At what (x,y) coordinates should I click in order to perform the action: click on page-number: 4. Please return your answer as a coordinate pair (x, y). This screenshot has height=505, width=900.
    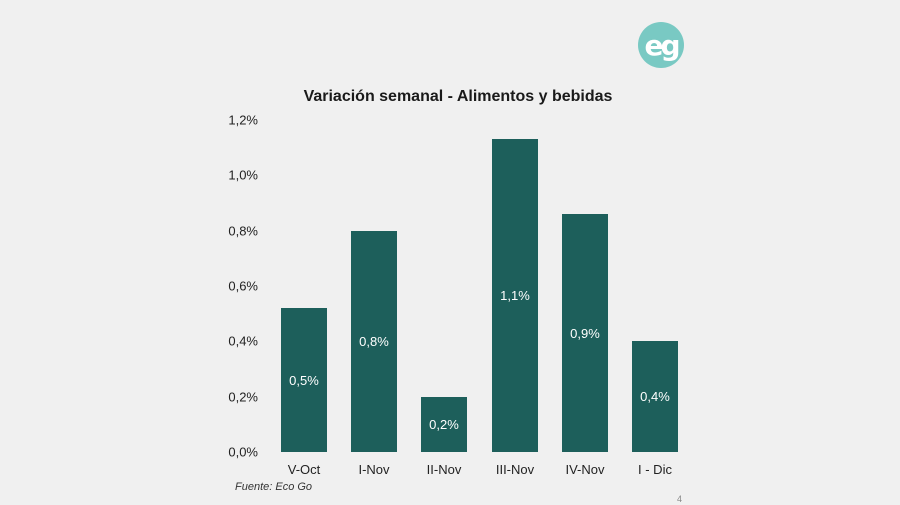
    Looking at the image, I should click on (680, 499).